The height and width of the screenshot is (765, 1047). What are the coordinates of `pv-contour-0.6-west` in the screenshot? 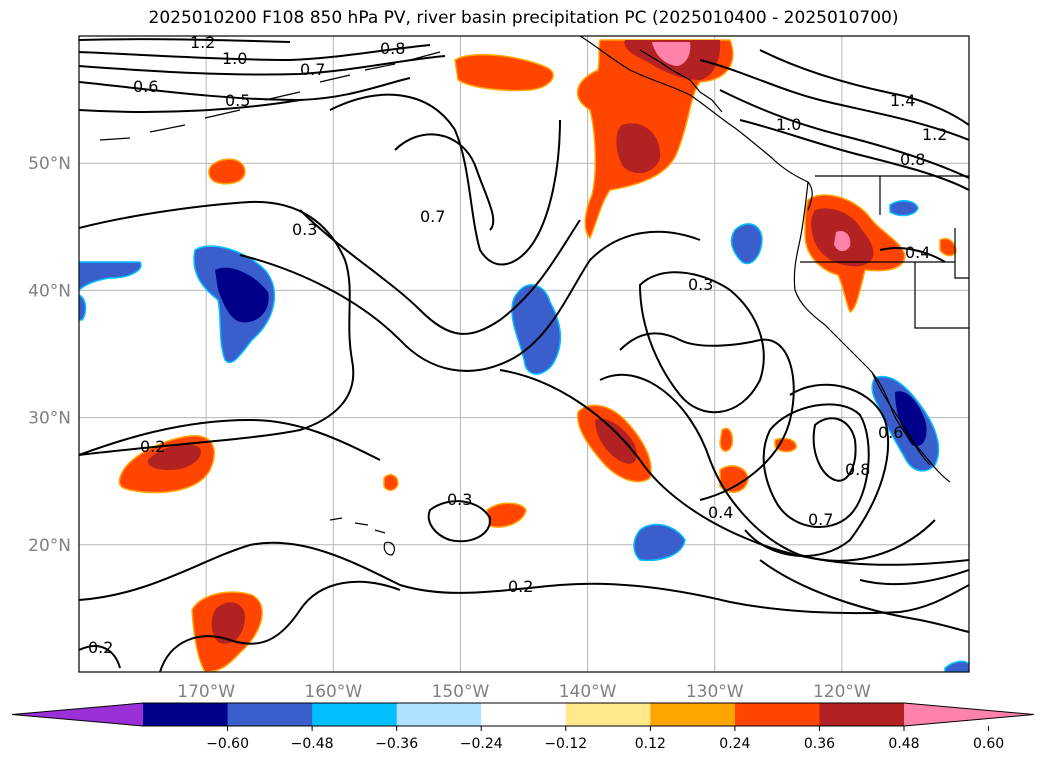 It's located at (245, 89).